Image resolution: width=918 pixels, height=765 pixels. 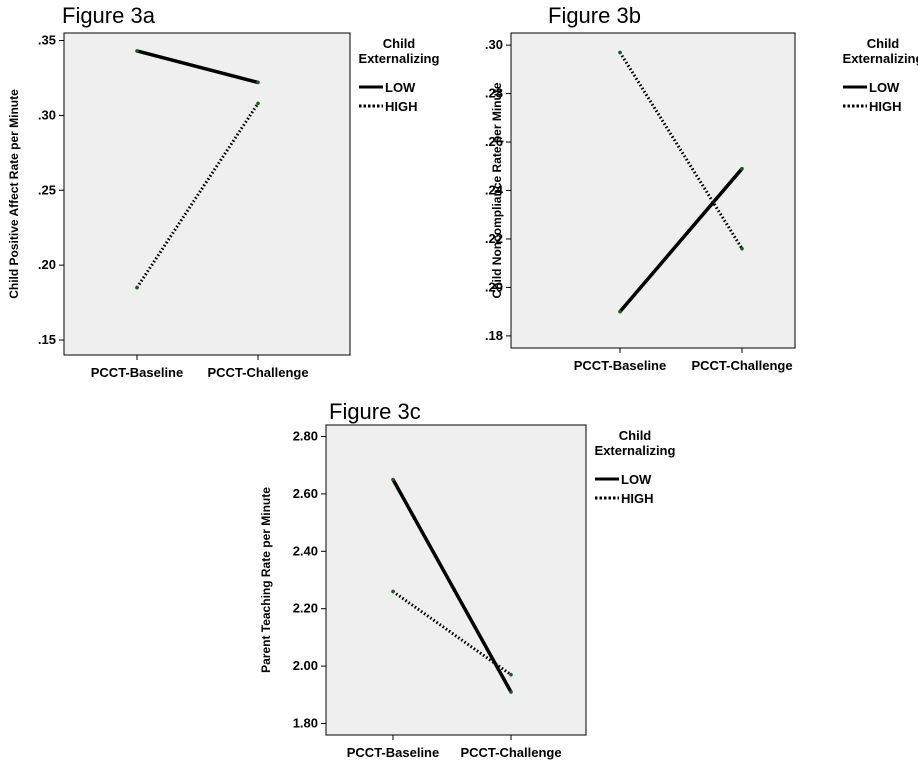 What do you see at coordinates (266, 580) in the screenshot?
I see `y-axis-label: Parent Teaching Rate per Minute` at bounding box center [266, 580].